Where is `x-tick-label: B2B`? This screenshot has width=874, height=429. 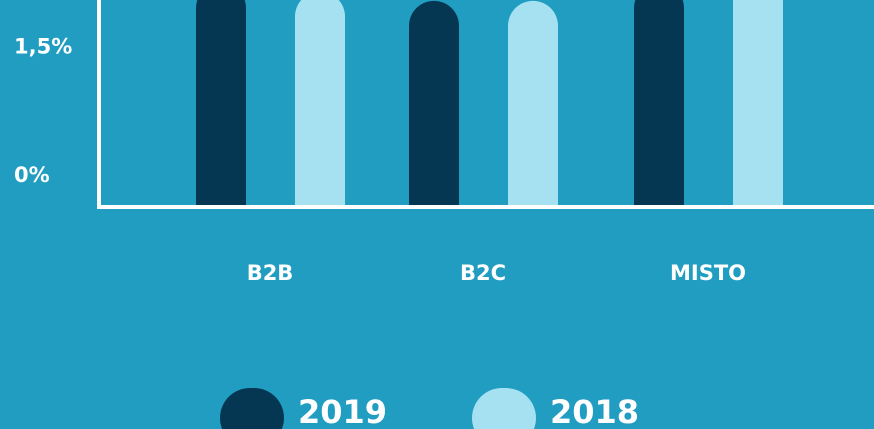
x-tick-label: B2B is located at coordinates (270, 273).